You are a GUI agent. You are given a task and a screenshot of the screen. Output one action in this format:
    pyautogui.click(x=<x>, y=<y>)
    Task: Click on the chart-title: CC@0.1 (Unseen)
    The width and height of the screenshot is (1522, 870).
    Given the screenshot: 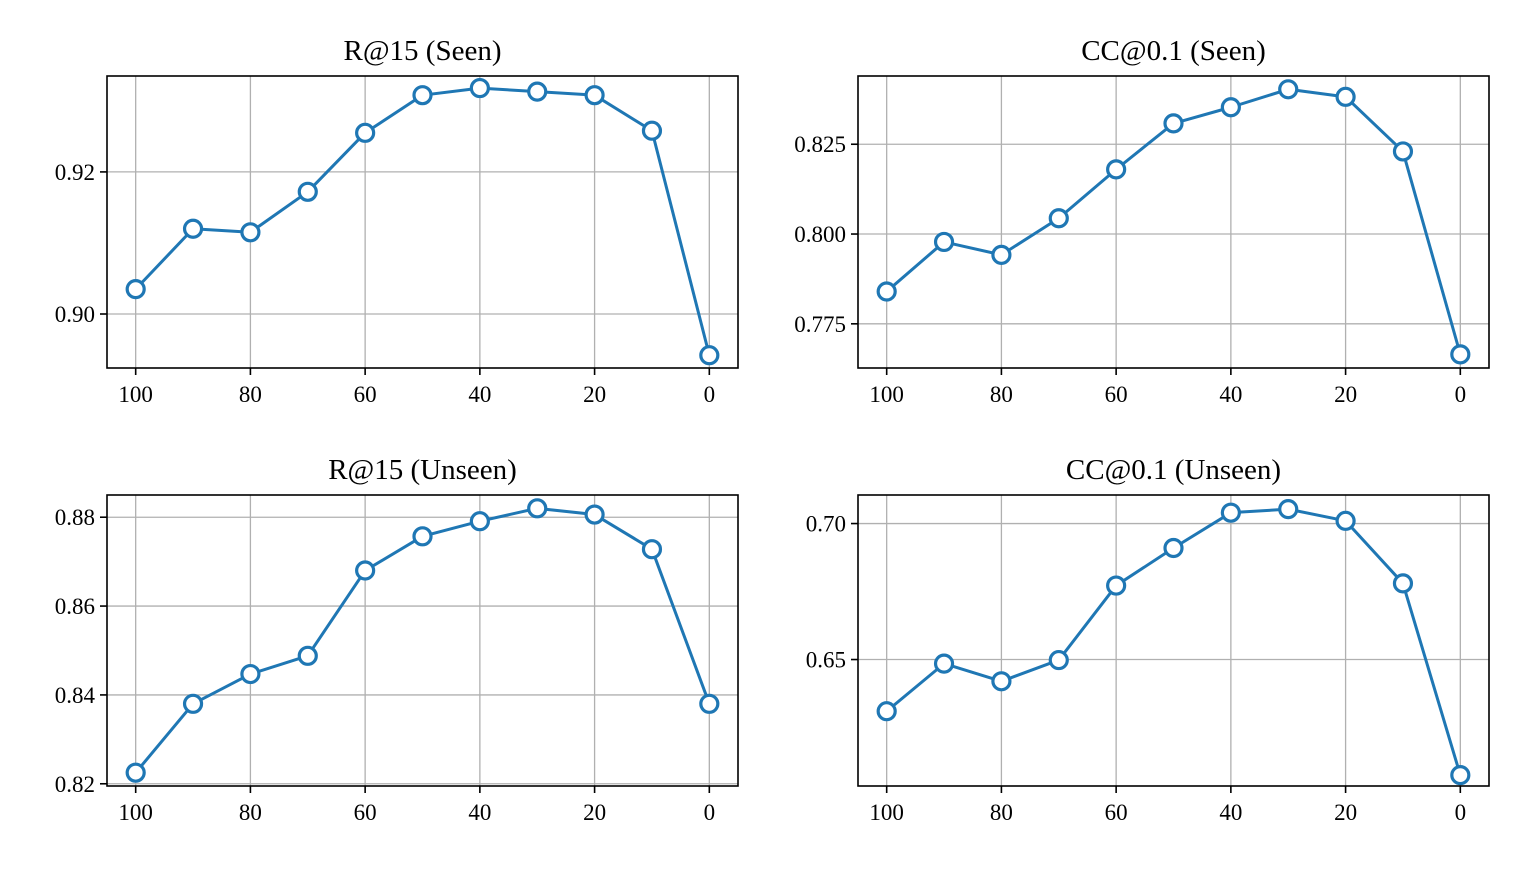 What is the action you would take?
    pyautogui.click(x=1173, y=470)
    